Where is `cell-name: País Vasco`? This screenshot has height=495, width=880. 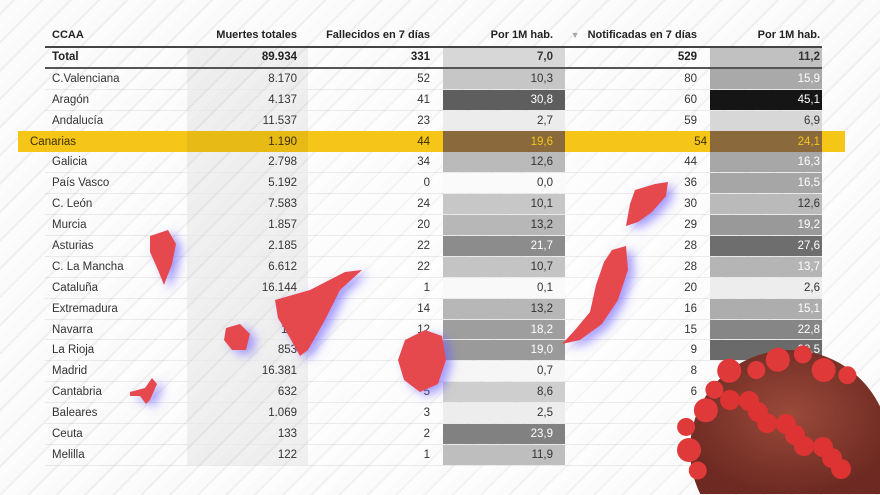
cell-name: País Vasco is located at coordinates (81, 183).